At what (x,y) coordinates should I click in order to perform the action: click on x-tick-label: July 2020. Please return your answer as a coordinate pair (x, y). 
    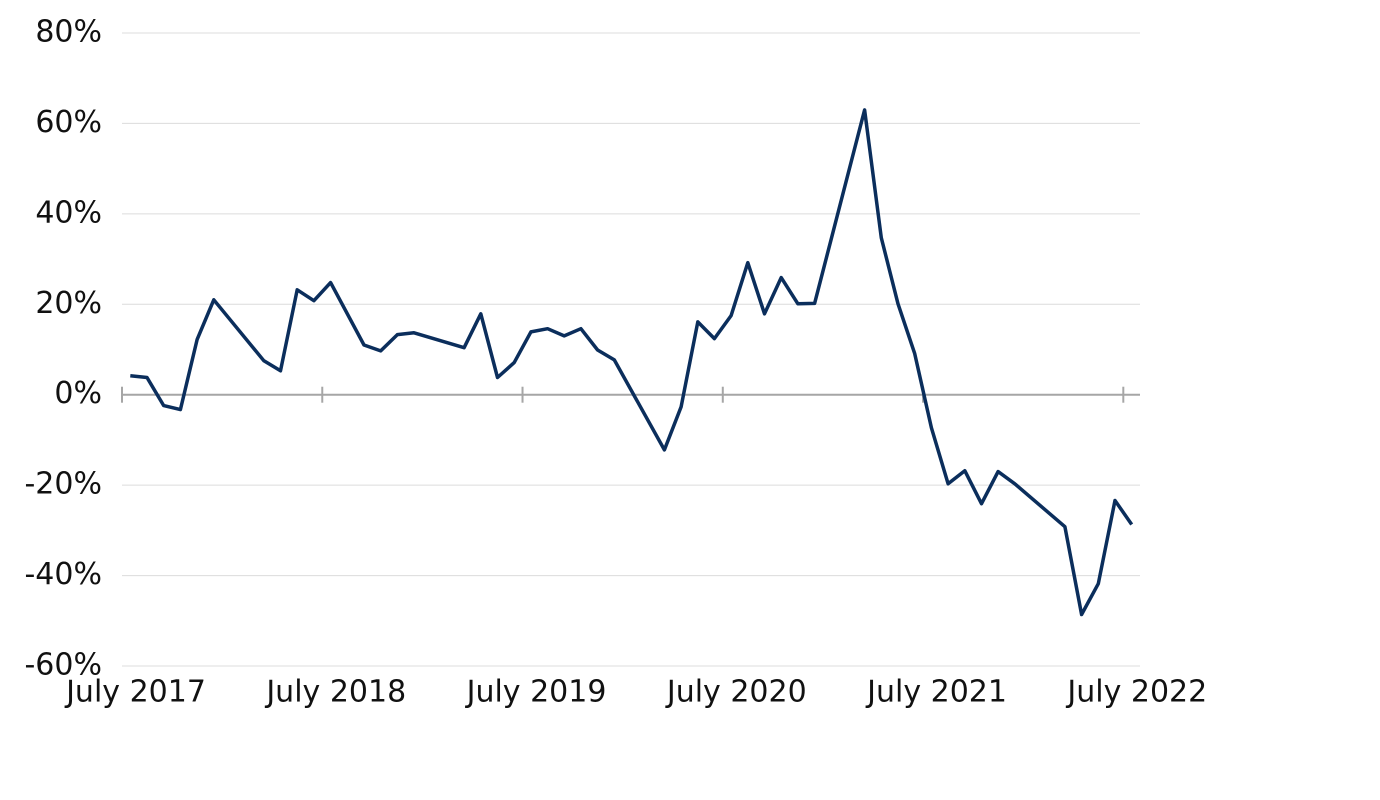
    Looking at the image, I should click on (736, 692).